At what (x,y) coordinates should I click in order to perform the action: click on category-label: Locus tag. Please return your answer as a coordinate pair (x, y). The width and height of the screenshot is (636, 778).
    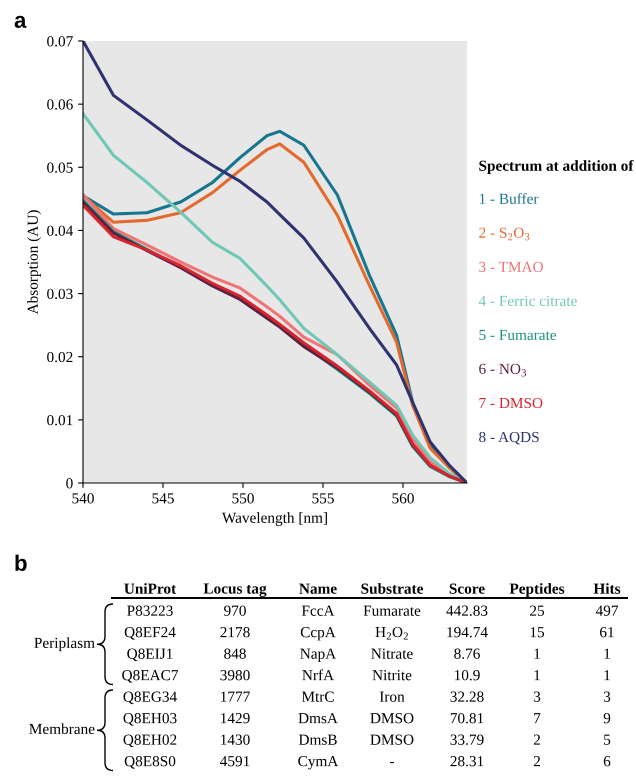
    Looking at the image, I should click on (235, 590).